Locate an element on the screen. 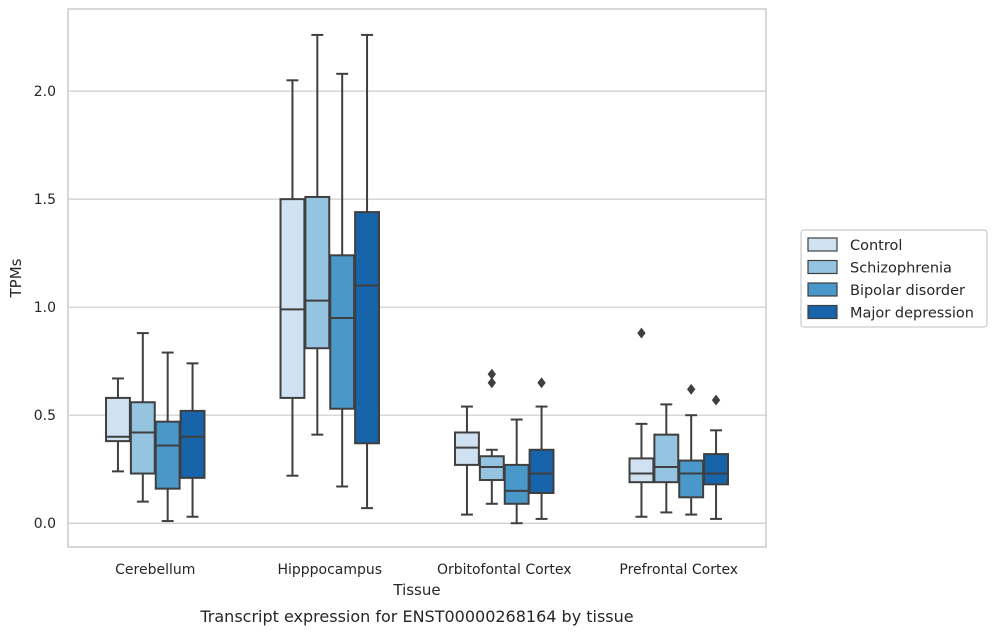  legend-item: Bipolar disorder is located at coordinates (886, 290).